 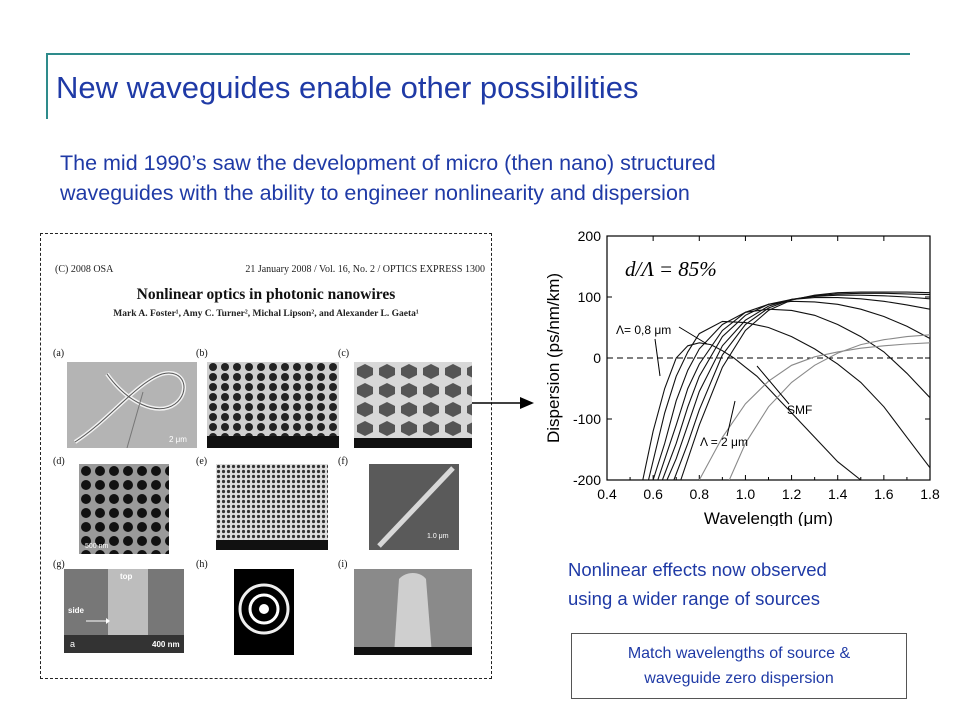 I want to click on panel-label-a: (a), so click(x=59, y=353).